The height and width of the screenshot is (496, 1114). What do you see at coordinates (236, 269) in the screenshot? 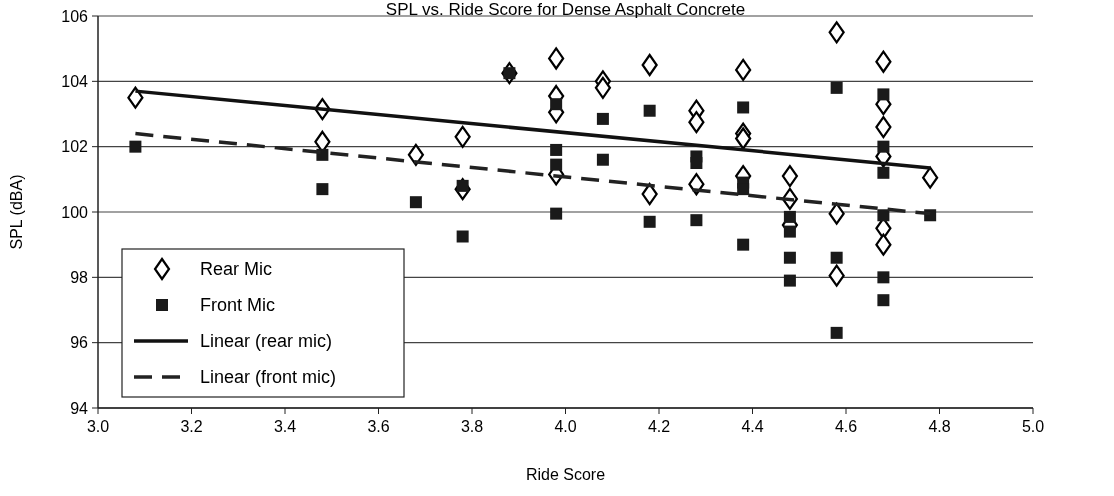
I see `legend-label: Rear Mic` at bounding box center [236, 269].